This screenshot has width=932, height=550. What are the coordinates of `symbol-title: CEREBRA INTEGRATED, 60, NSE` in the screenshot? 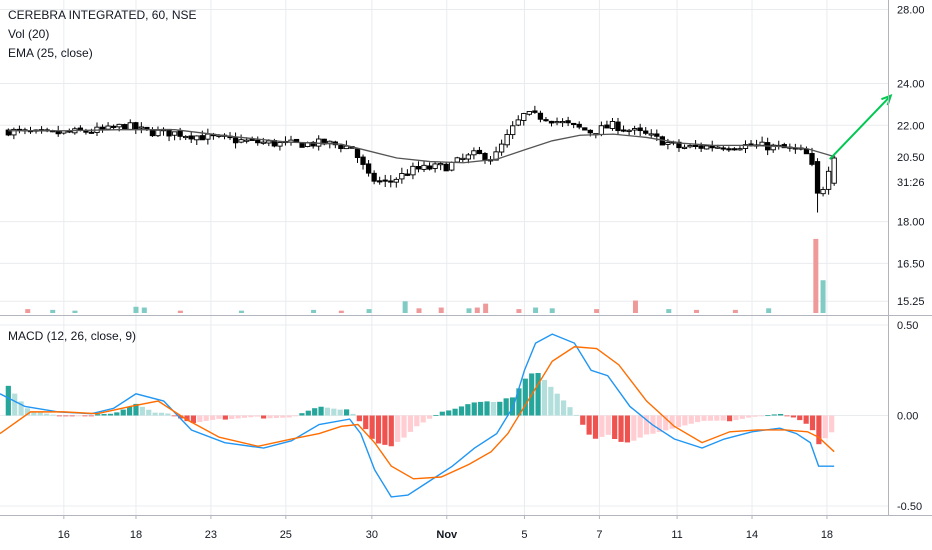 It's located at (102, 15).